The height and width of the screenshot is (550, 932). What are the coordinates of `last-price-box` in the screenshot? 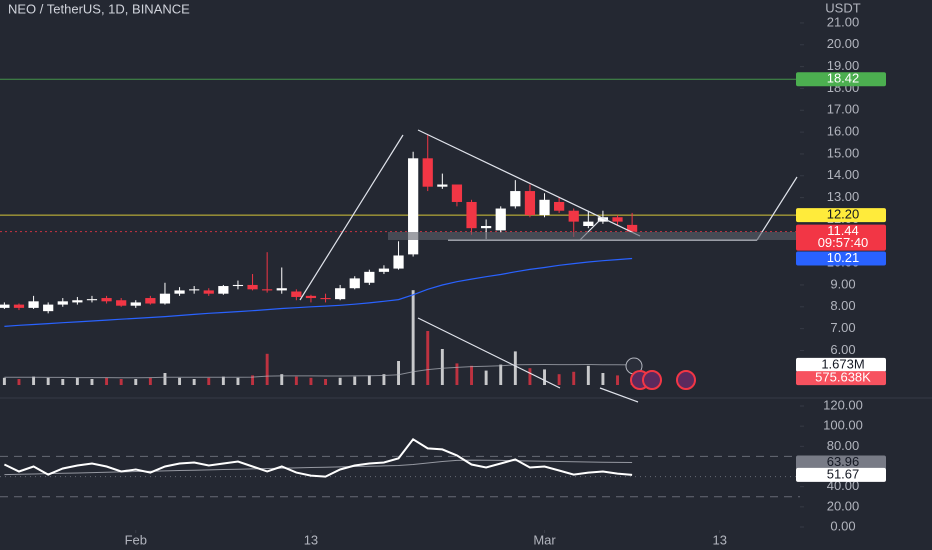 It's located at (841, 237).